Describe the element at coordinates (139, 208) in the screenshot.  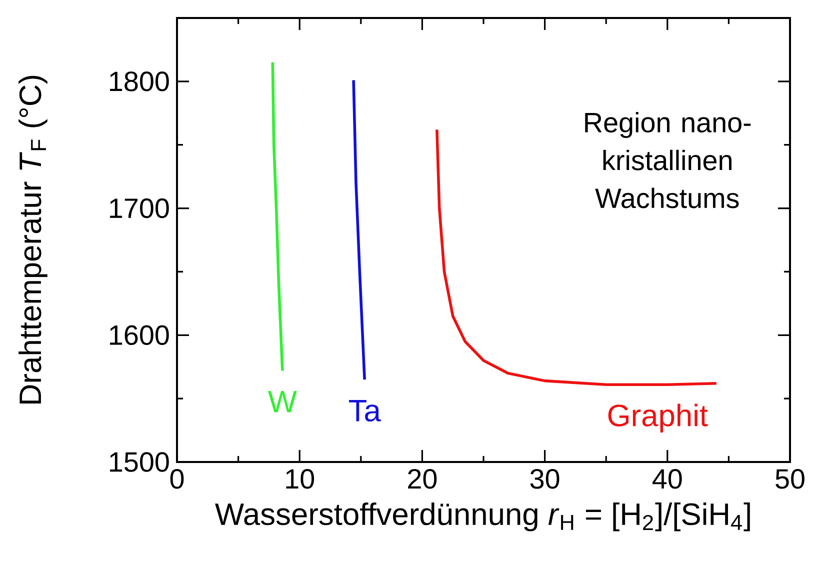
I see `y-tick-label: 1700` at that location.